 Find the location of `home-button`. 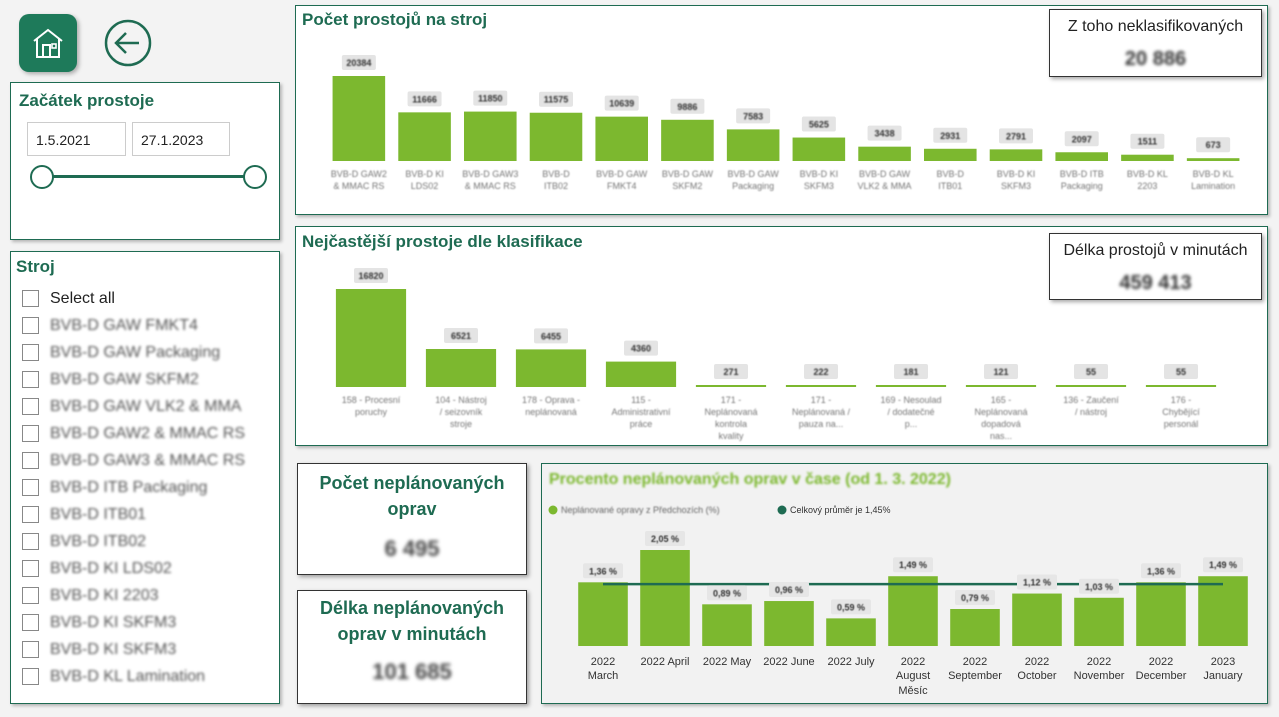

home-button is located at coordinates (48, 43).